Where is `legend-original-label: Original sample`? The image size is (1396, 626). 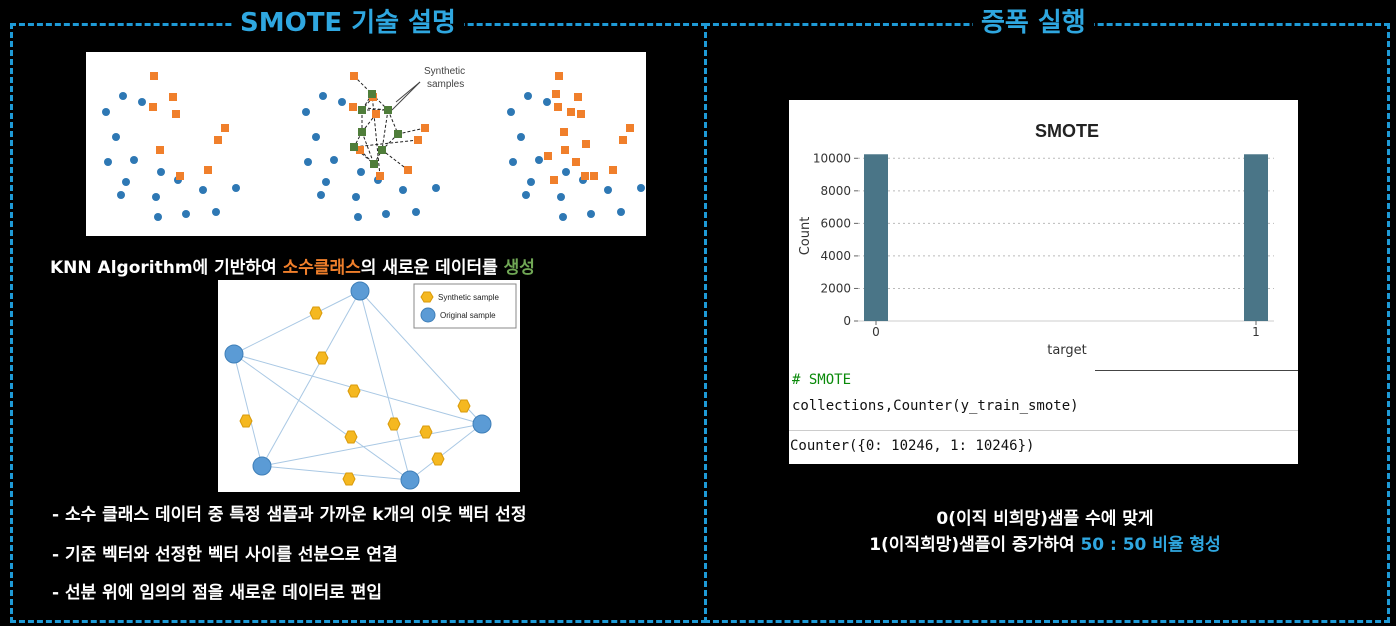
legend-original-label: Original sample is located at coordinates (468, 315).